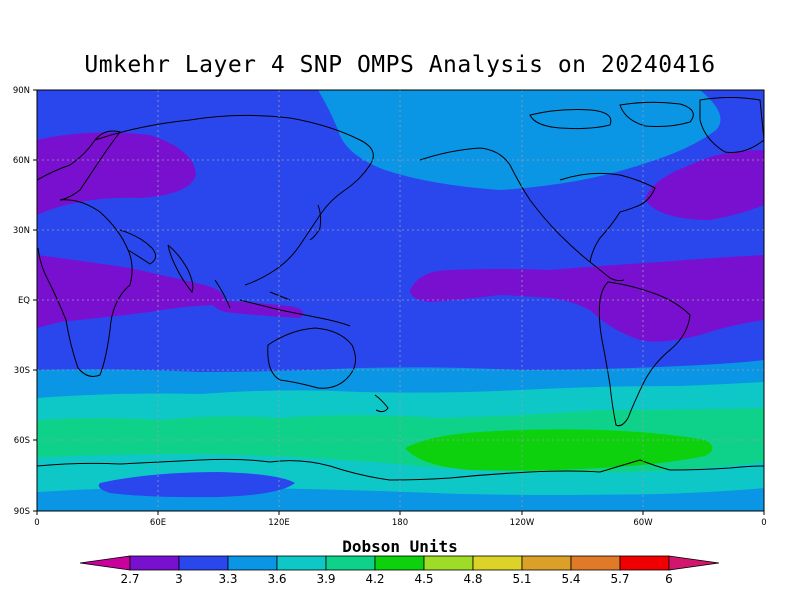  I want to click on lat-label: EQ, so click(24, 301).